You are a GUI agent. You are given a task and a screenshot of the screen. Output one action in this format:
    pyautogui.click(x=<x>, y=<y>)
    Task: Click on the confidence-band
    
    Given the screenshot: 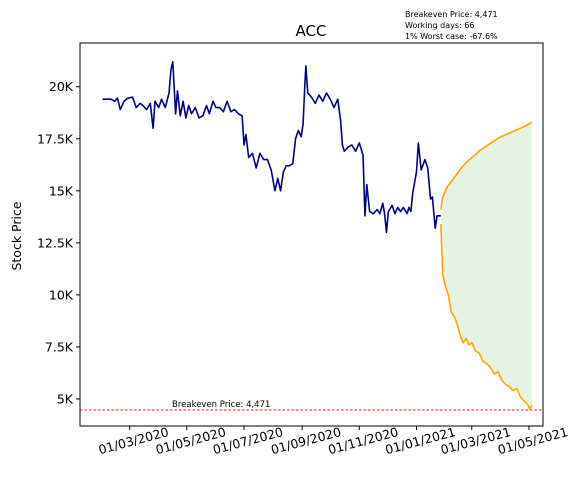 What is the action you would take?
    pyautogui.click(x=486, y=266)
    